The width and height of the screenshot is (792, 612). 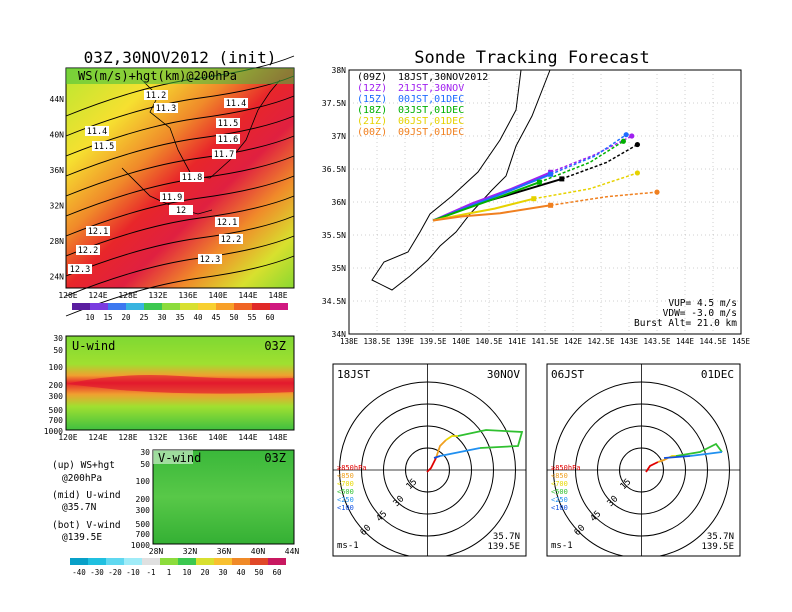 What do you see at coordinates (251, 317) in the screenshot?
I see `colorbar-label: 55` at bounding box center [251, 317].